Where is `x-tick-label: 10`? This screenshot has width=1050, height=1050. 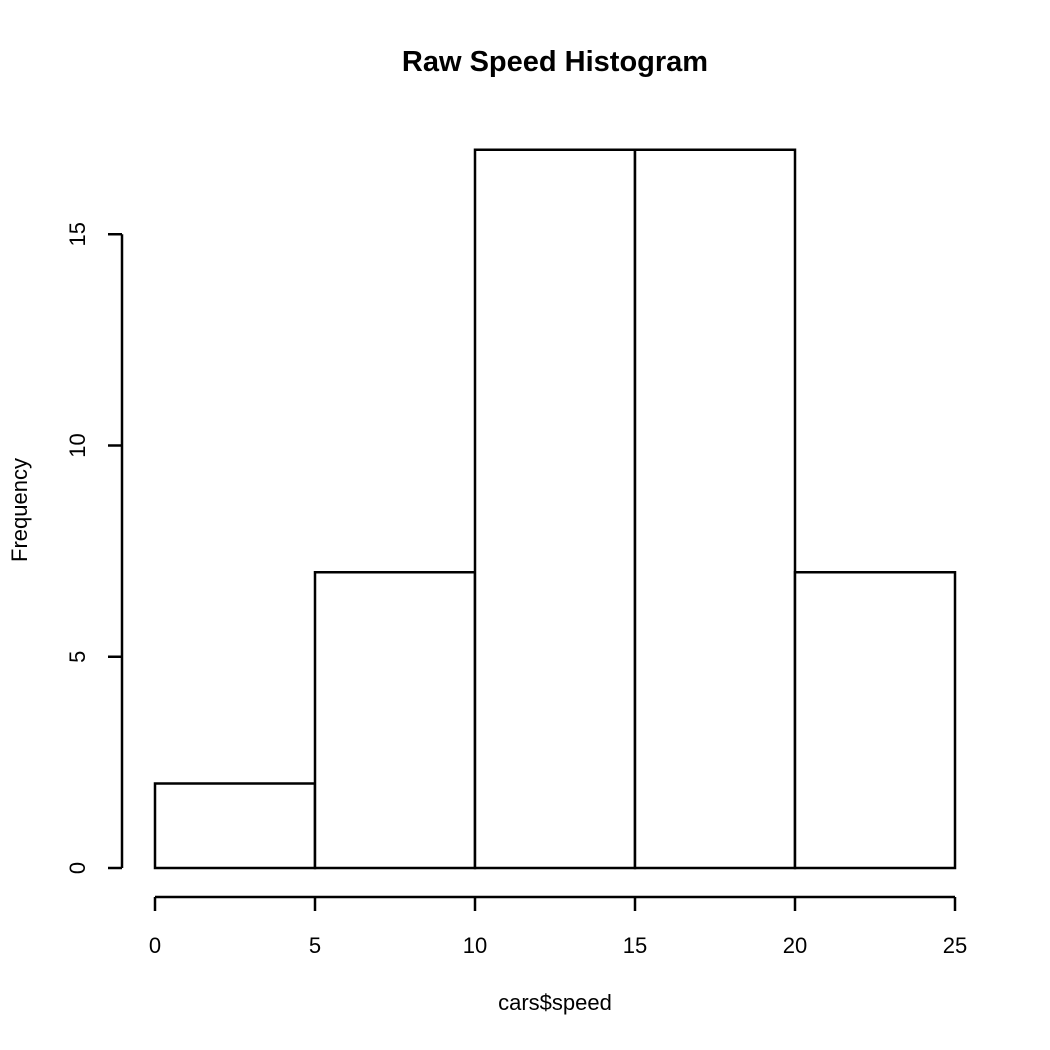 x-tick-label: 10 is located at coordinates (475, 945).